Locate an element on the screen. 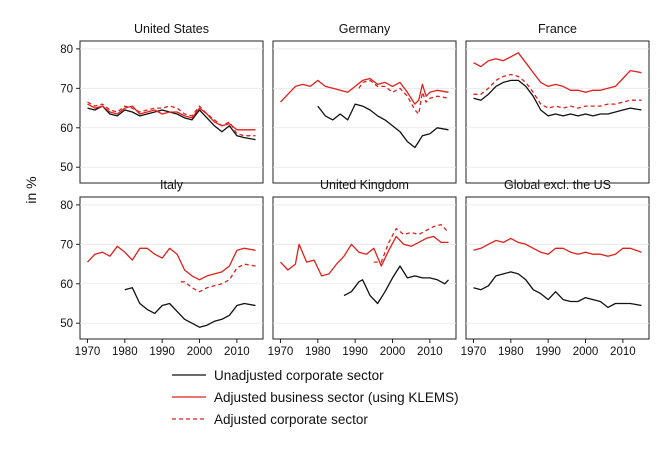  panel-title: Global excl. the US is located at coordinates (557, 185).